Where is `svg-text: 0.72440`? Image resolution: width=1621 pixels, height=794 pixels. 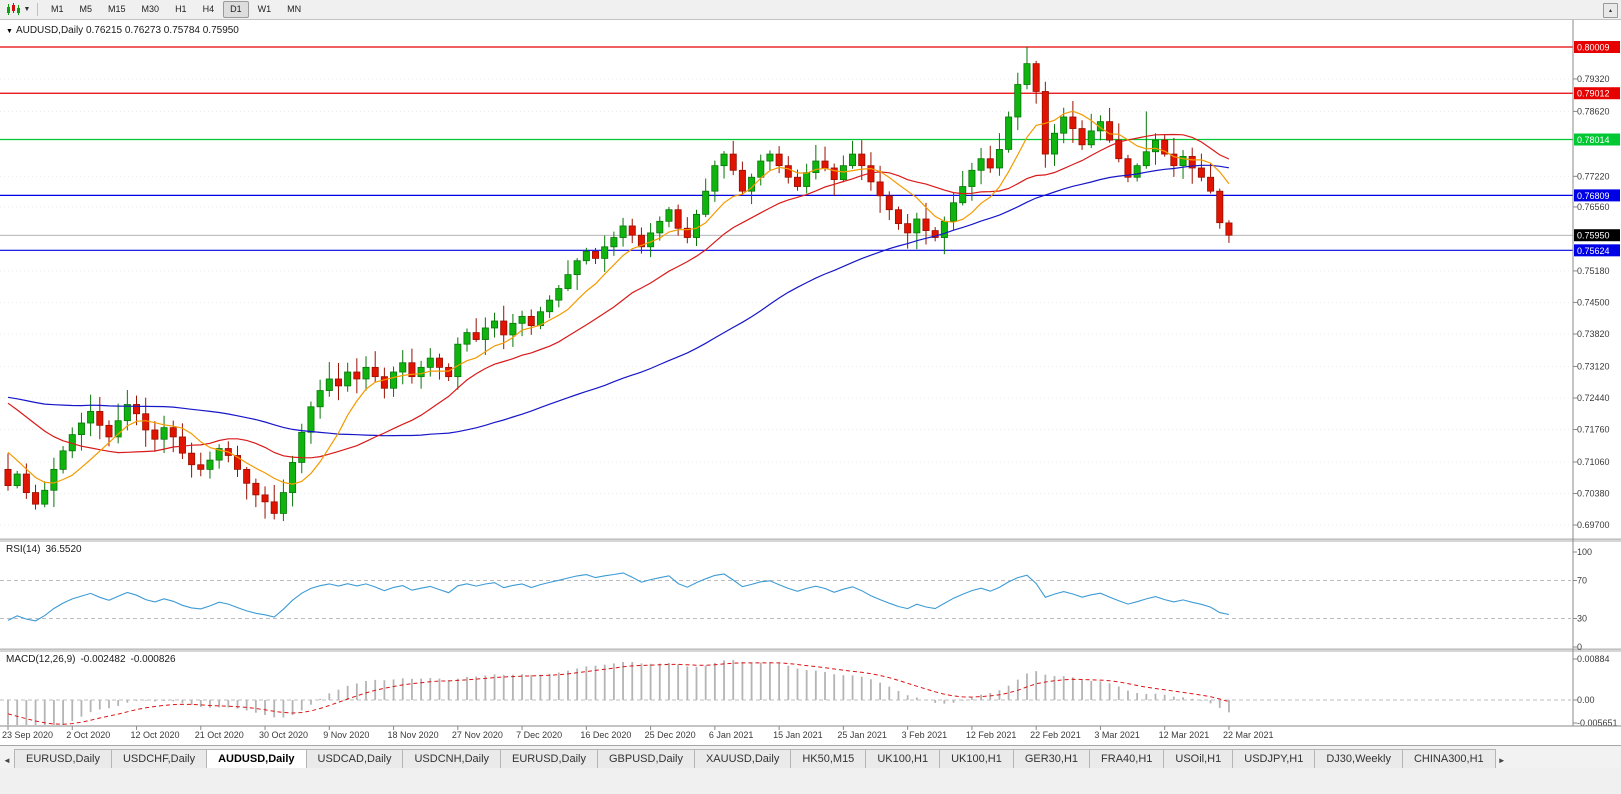 svg-text: 0.72440 is located at coordinates (1593, 398).